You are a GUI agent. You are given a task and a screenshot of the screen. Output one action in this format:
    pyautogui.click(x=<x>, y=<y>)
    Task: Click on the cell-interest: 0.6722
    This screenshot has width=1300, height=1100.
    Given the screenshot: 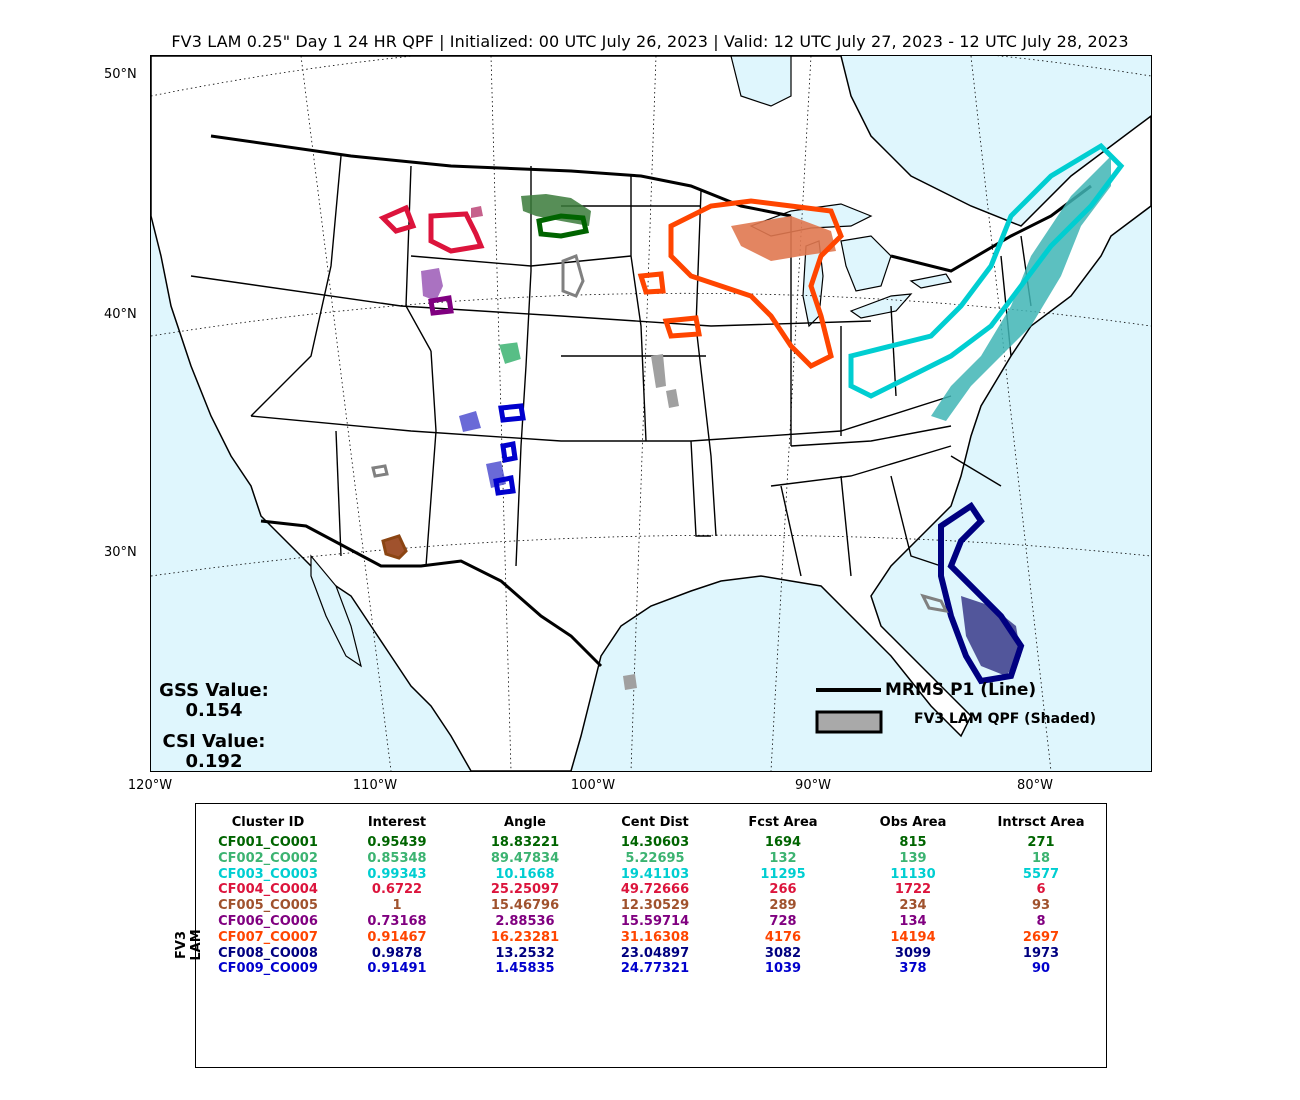 What is the action you would take?
    pyautogui.click(x=397, y=890)
    